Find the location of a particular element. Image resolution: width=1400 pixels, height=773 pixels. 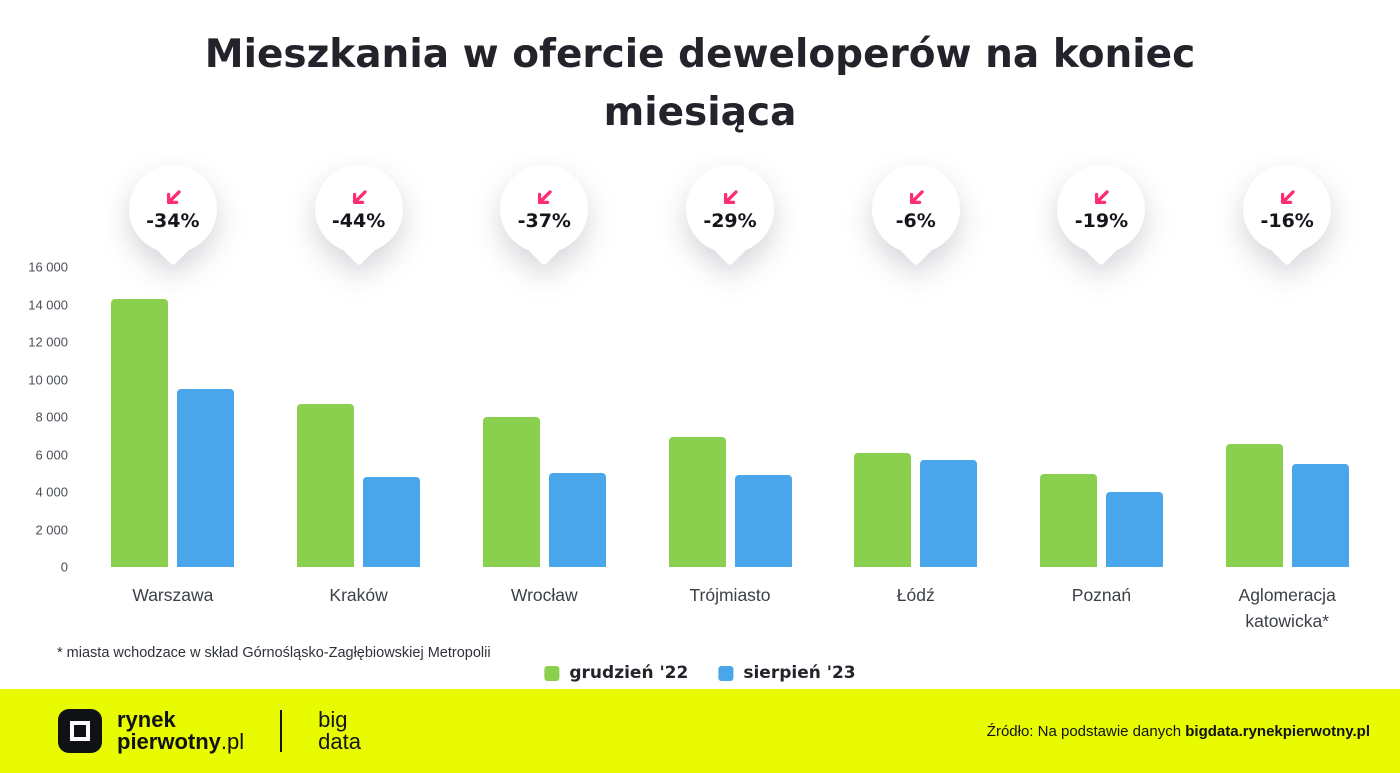

bigdata-line1: big is located at coordinates (333, 719).